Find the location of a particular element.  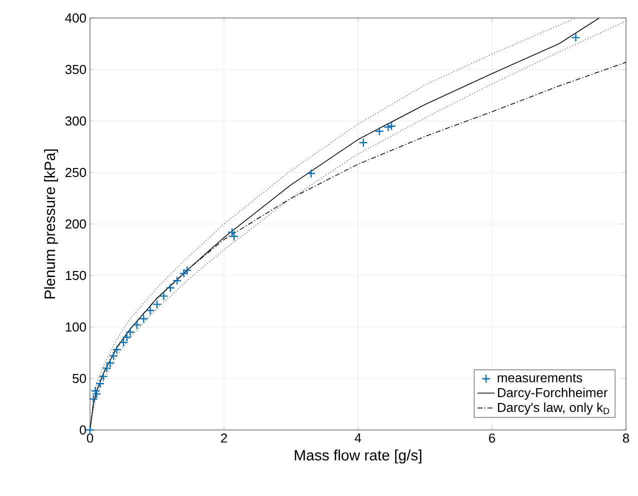

x-tick-label: 2 is located at coordinates (224, 438).